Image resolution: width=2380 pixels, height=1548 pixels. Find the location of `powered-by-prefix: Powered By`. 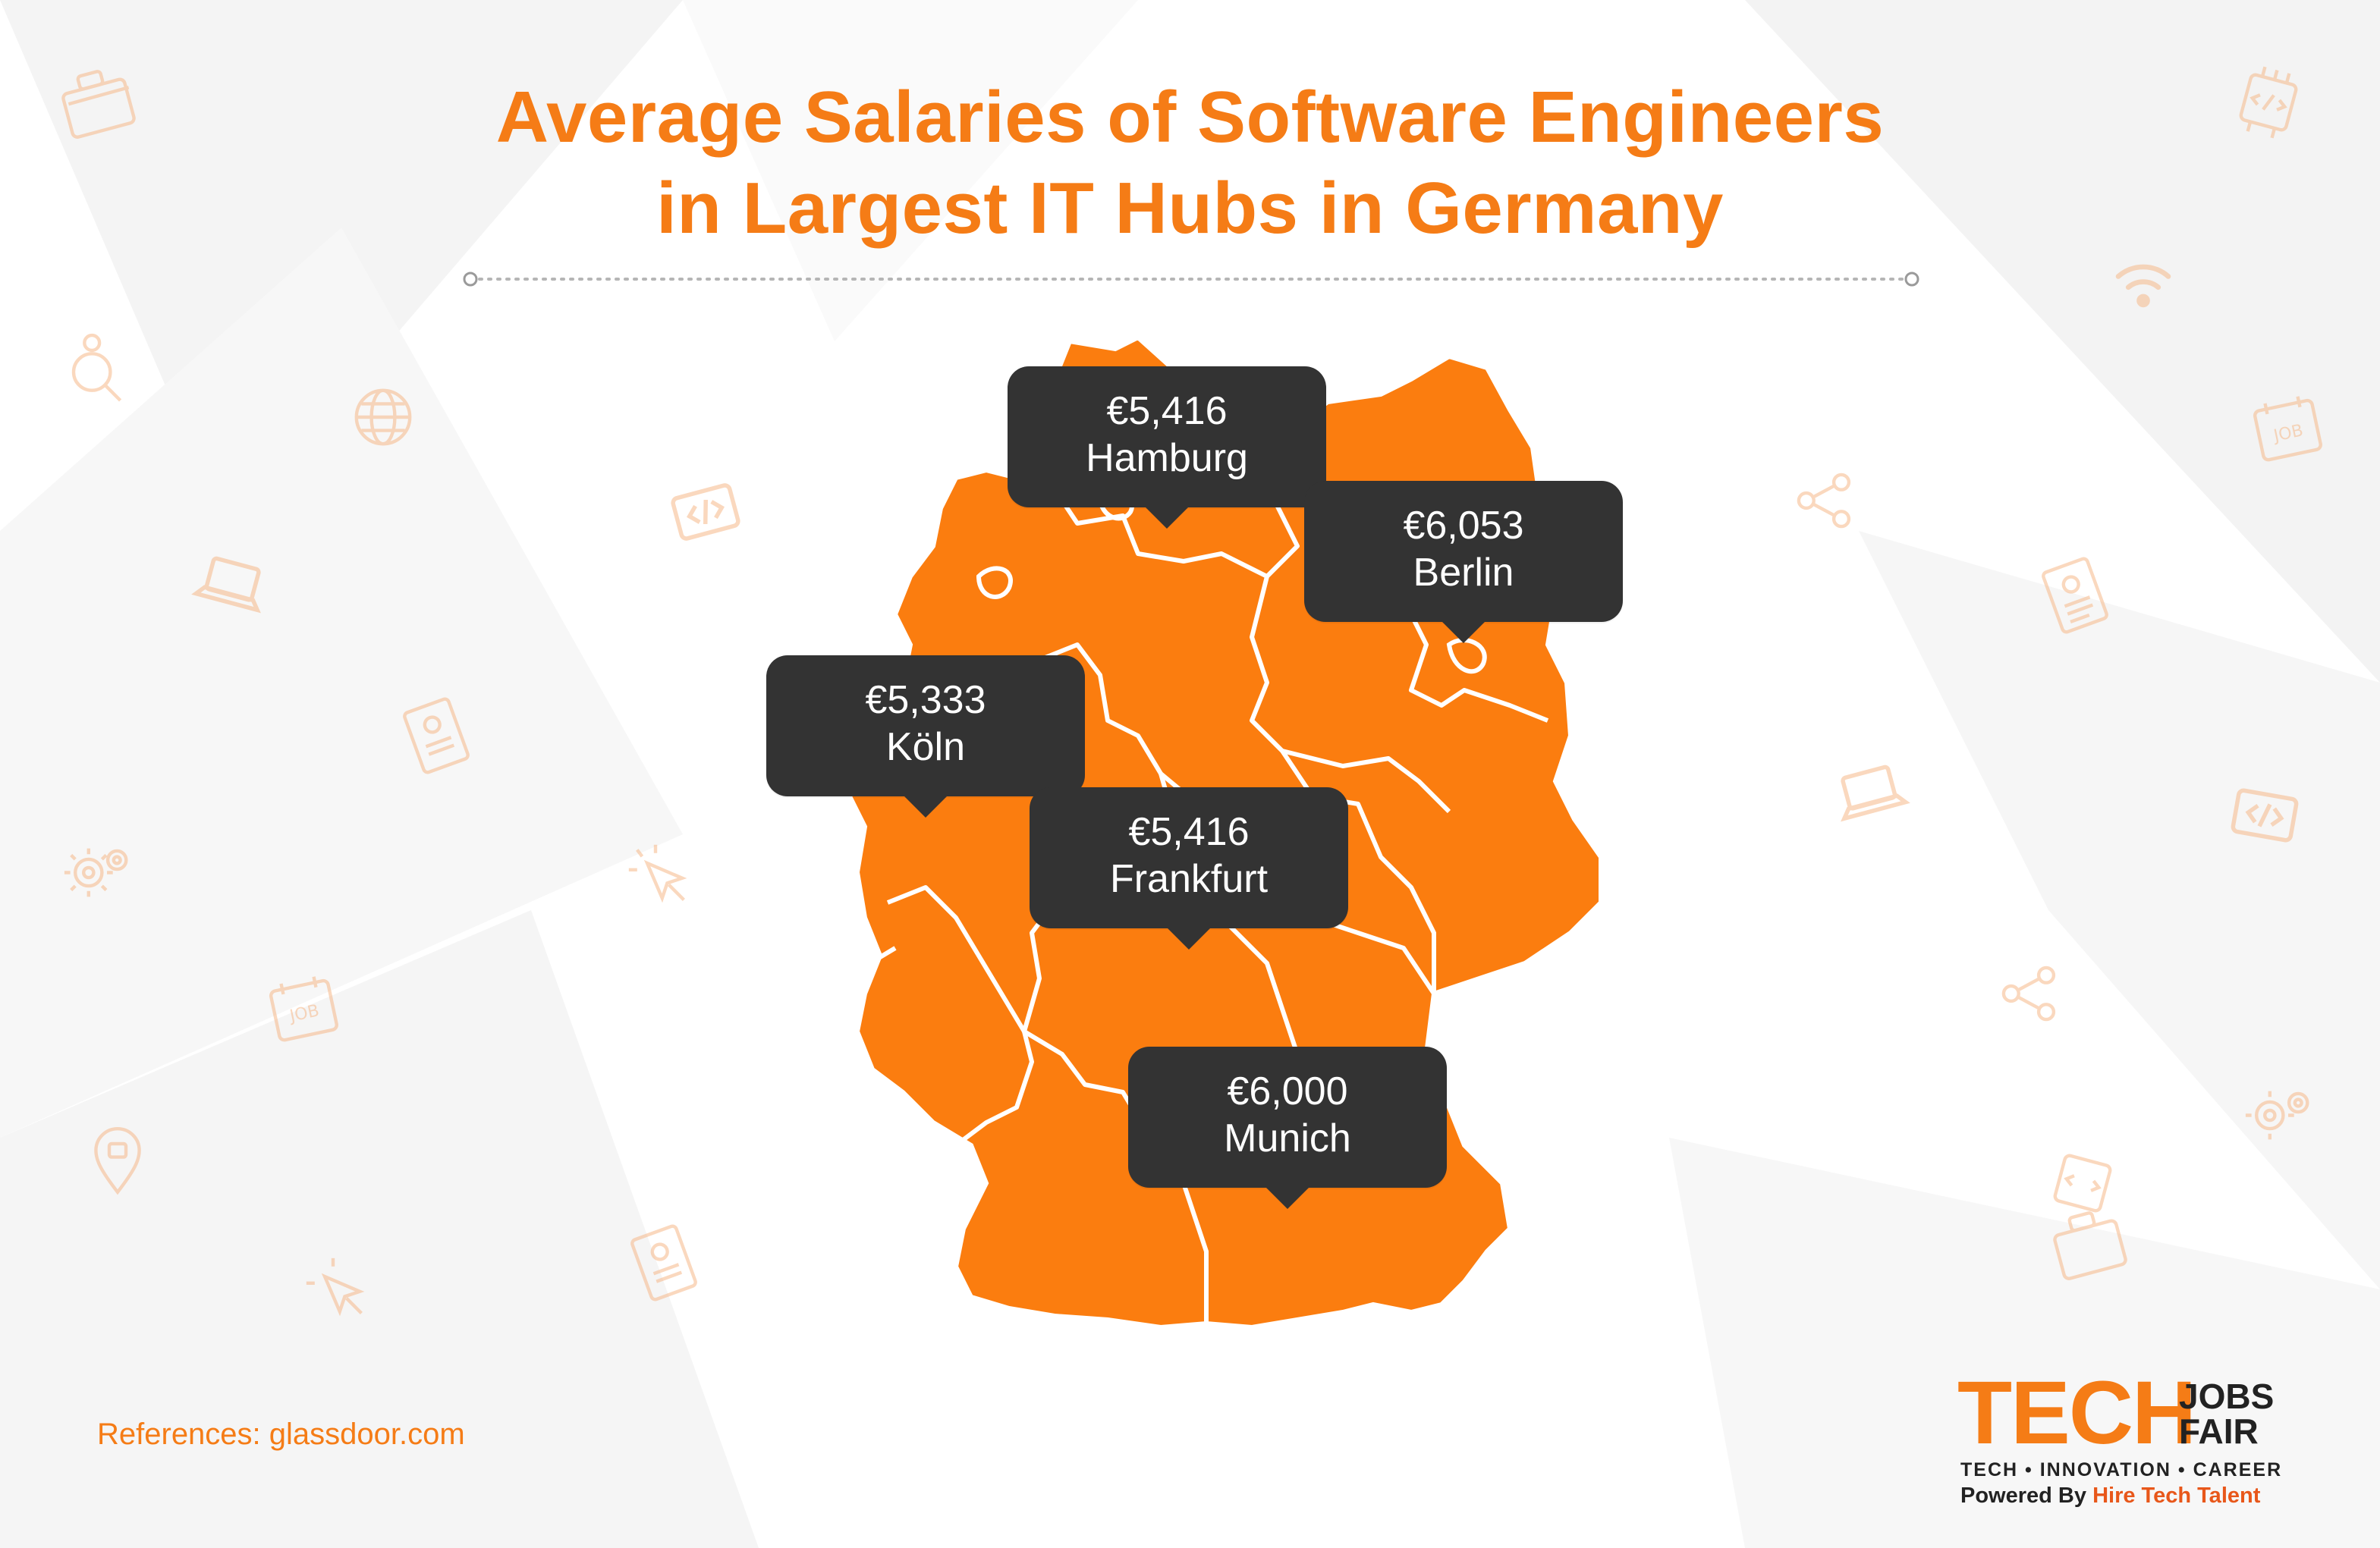

powered-by-prefix: Powered By is located at coordinates (2023, 1496).